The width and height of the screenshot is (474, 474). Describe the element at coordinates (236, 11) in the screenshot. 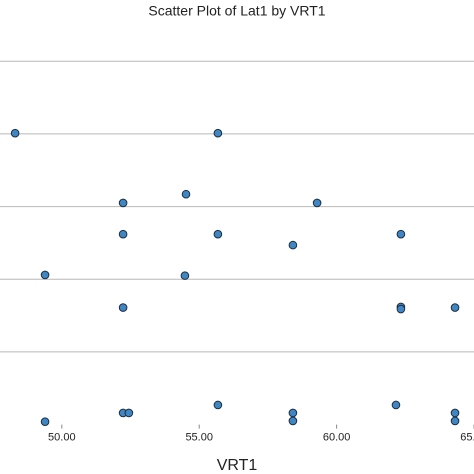

I see `chart-title: Scatter Plot of Lat1 by VRT1` at that location.